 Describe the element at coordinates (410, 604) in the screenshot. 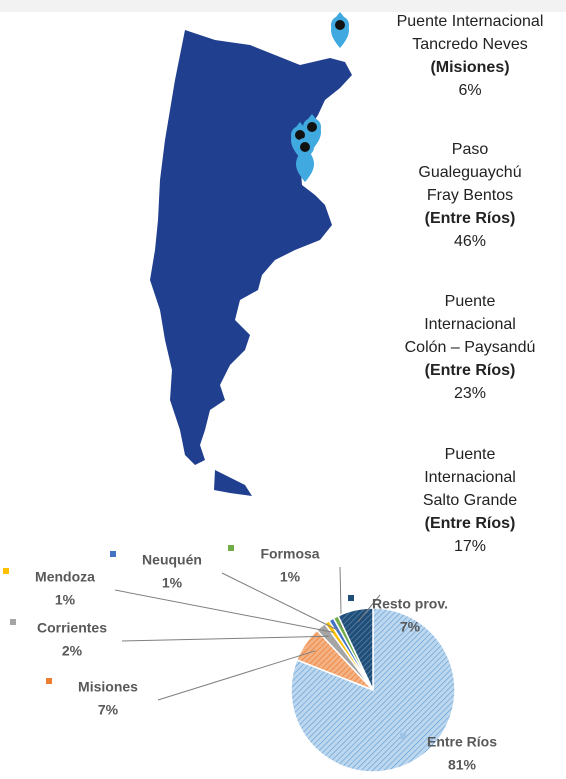

I see `pie-label: Resto prov.` at that location.